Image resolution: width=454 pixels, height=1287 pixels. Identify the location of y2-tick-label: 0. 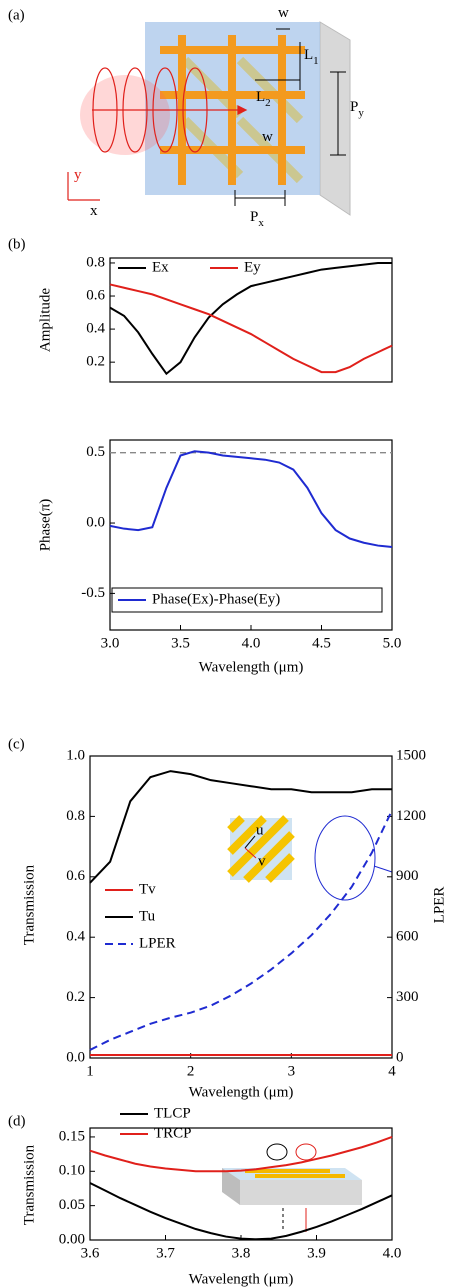
(400, 1057).